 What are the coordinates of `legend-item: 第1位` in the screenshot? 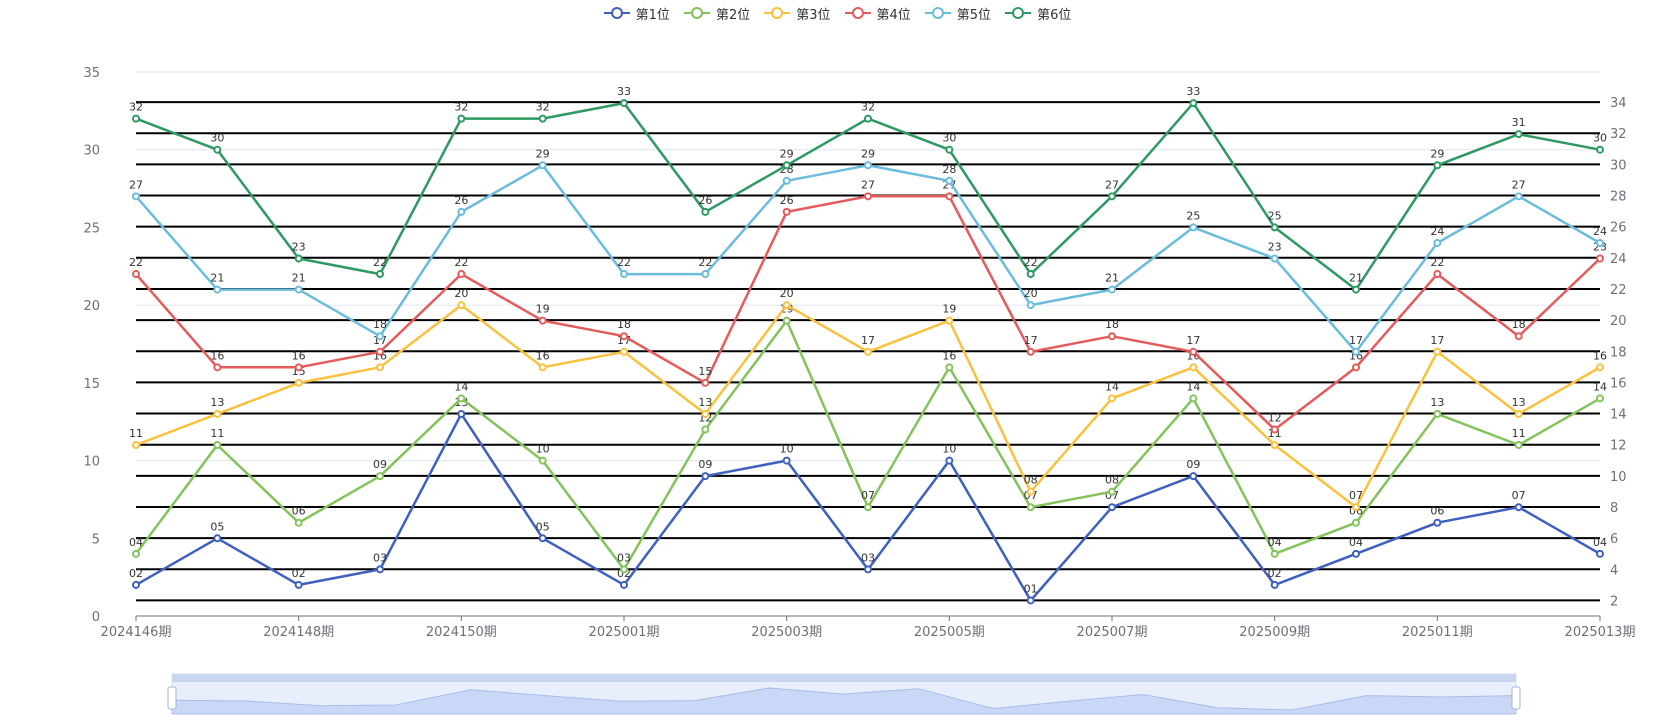 It's located at (636, 13).